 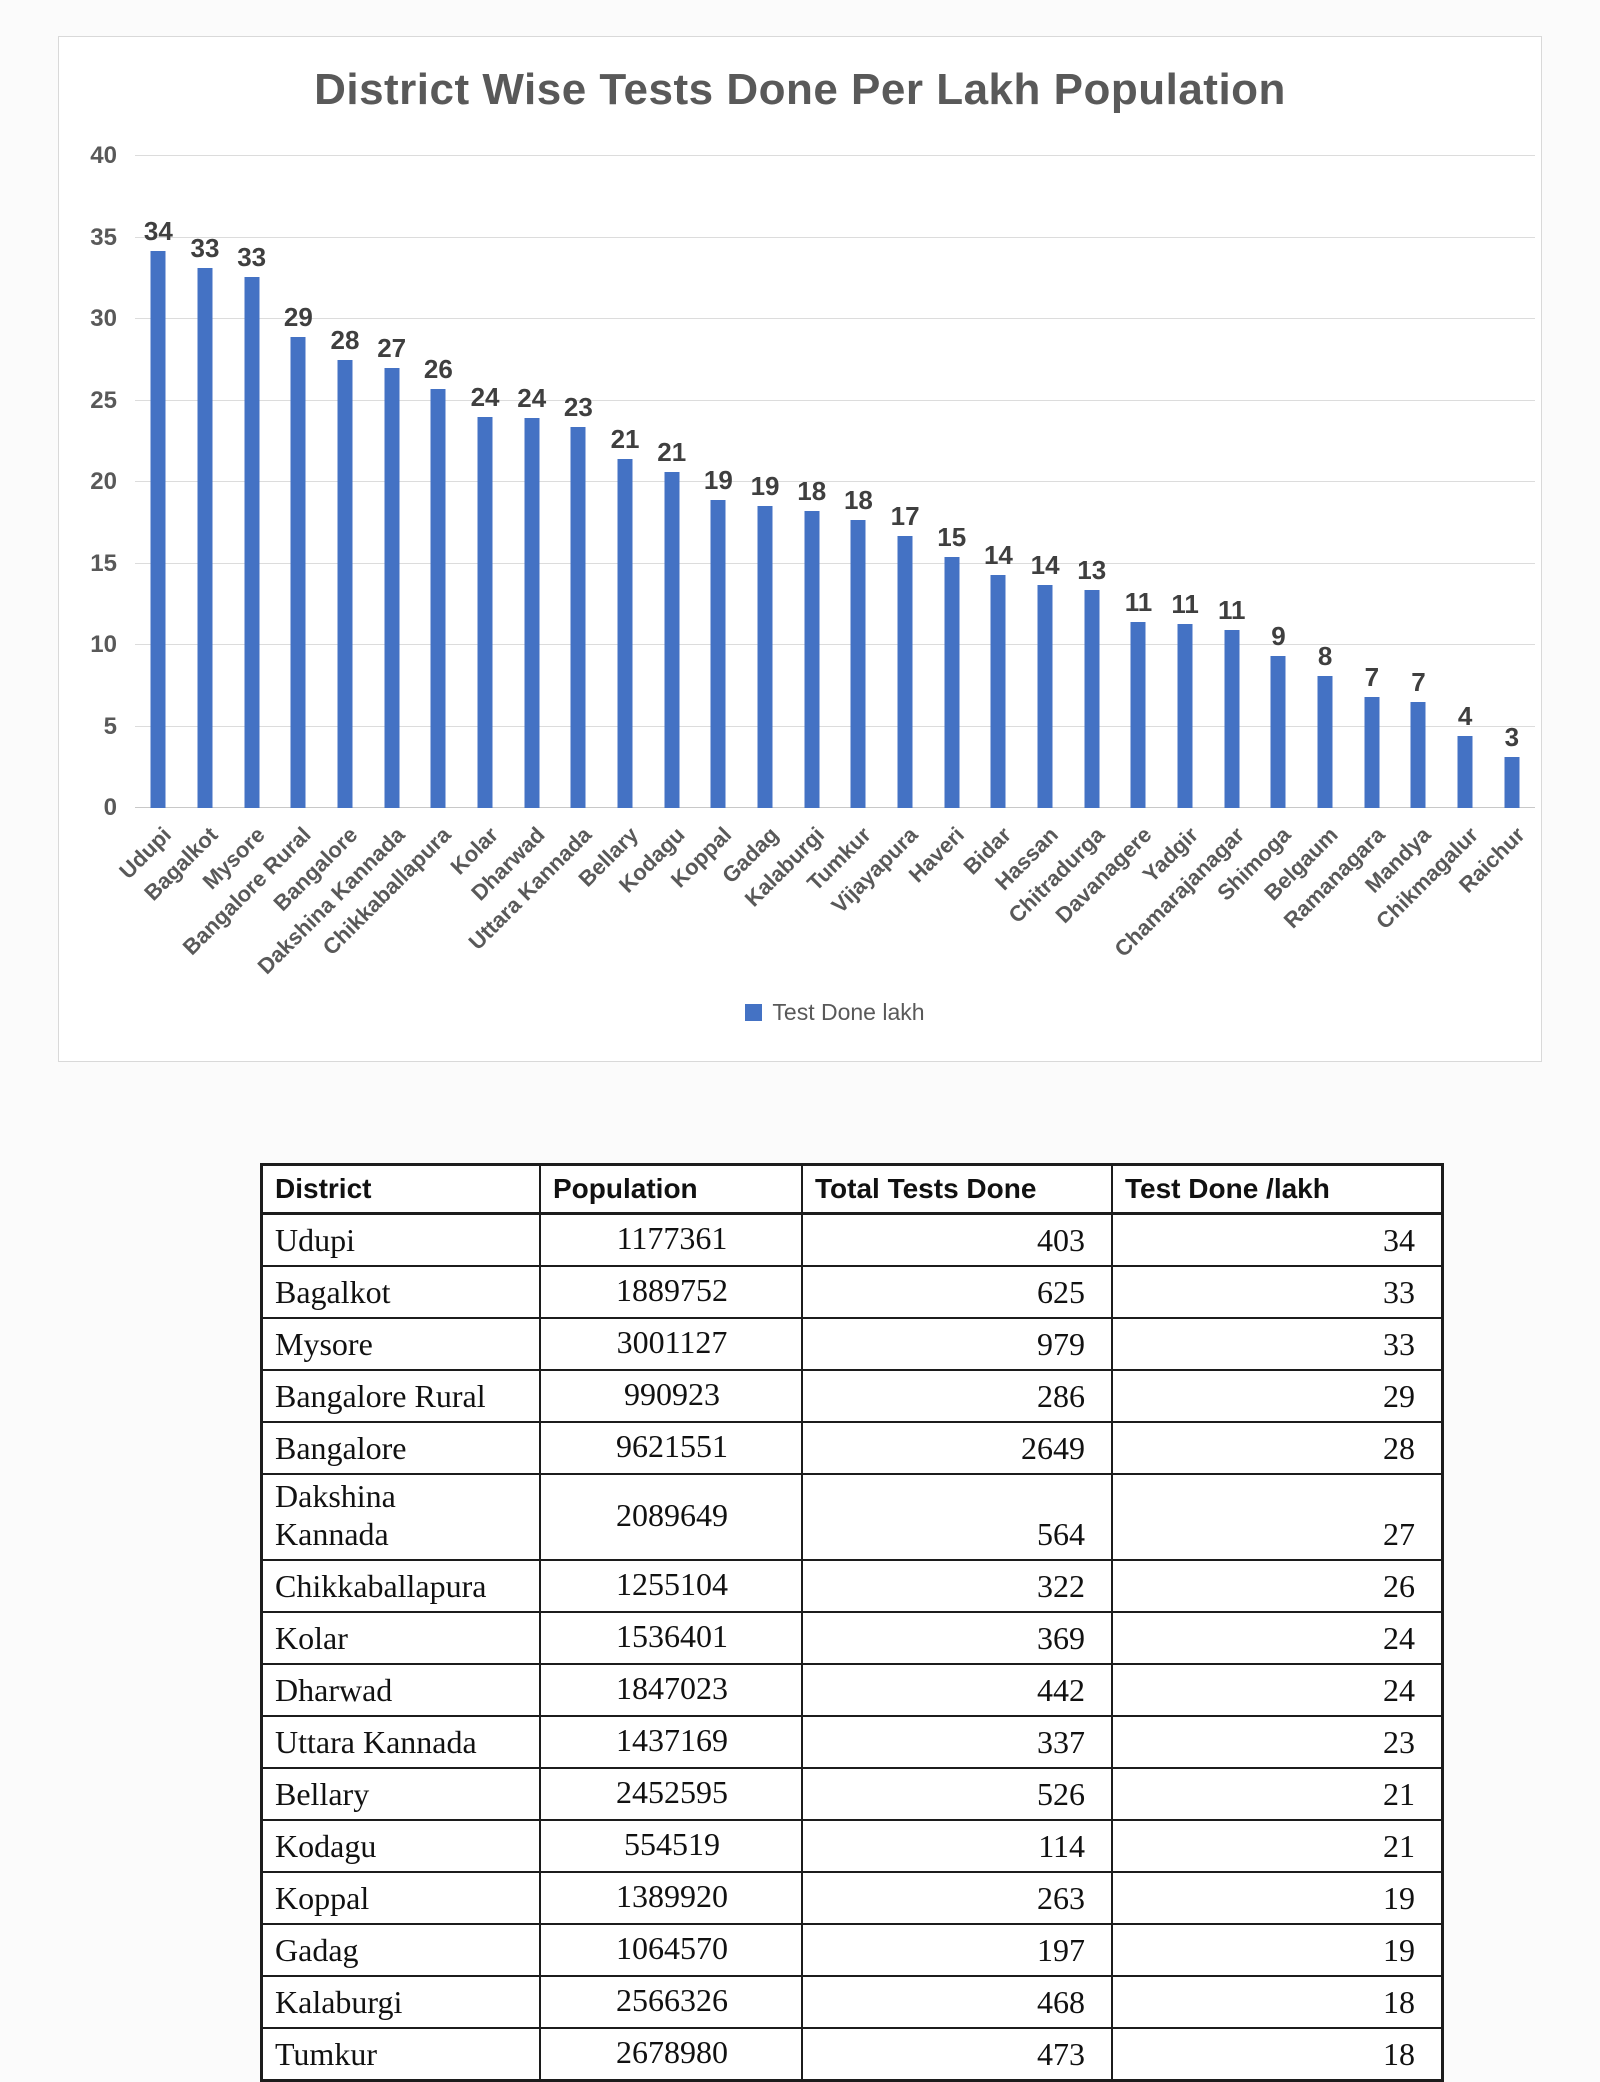 I want to click on bar-category: 33, so click(x=251, y=482).